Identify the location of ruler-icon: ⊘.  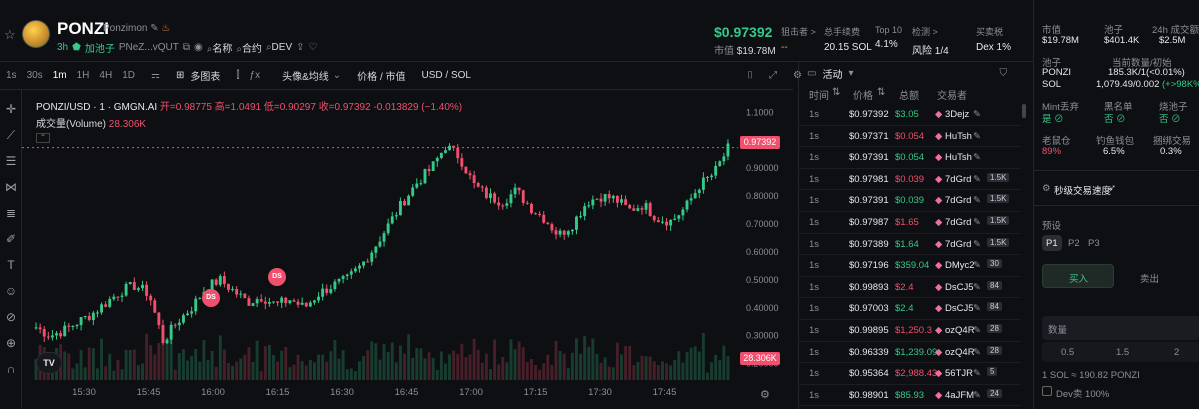
(11, 317).